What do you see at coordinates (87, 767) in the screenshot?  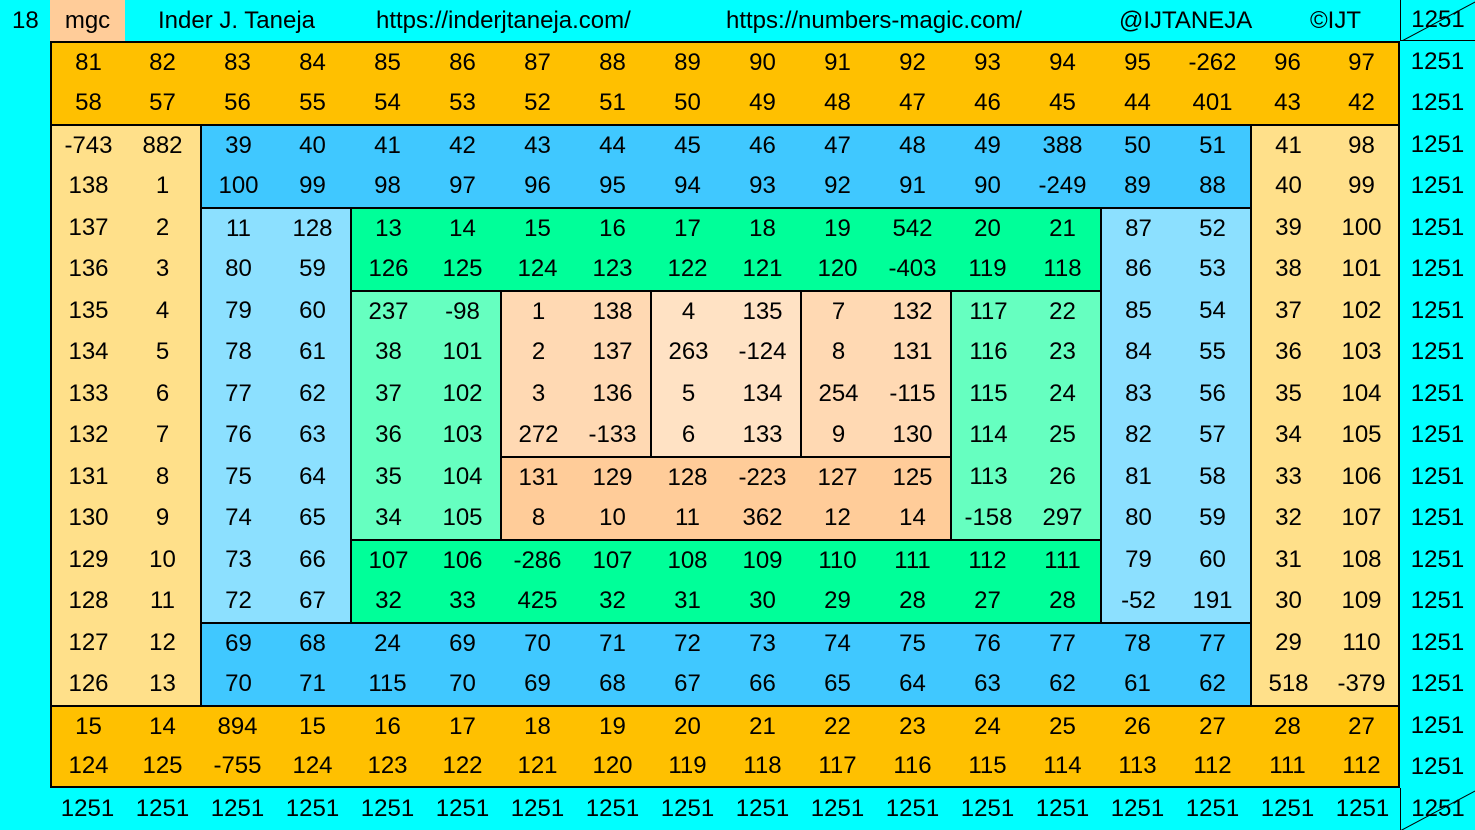 I see `grid-cell: 124` at bounding box center [87, 767].